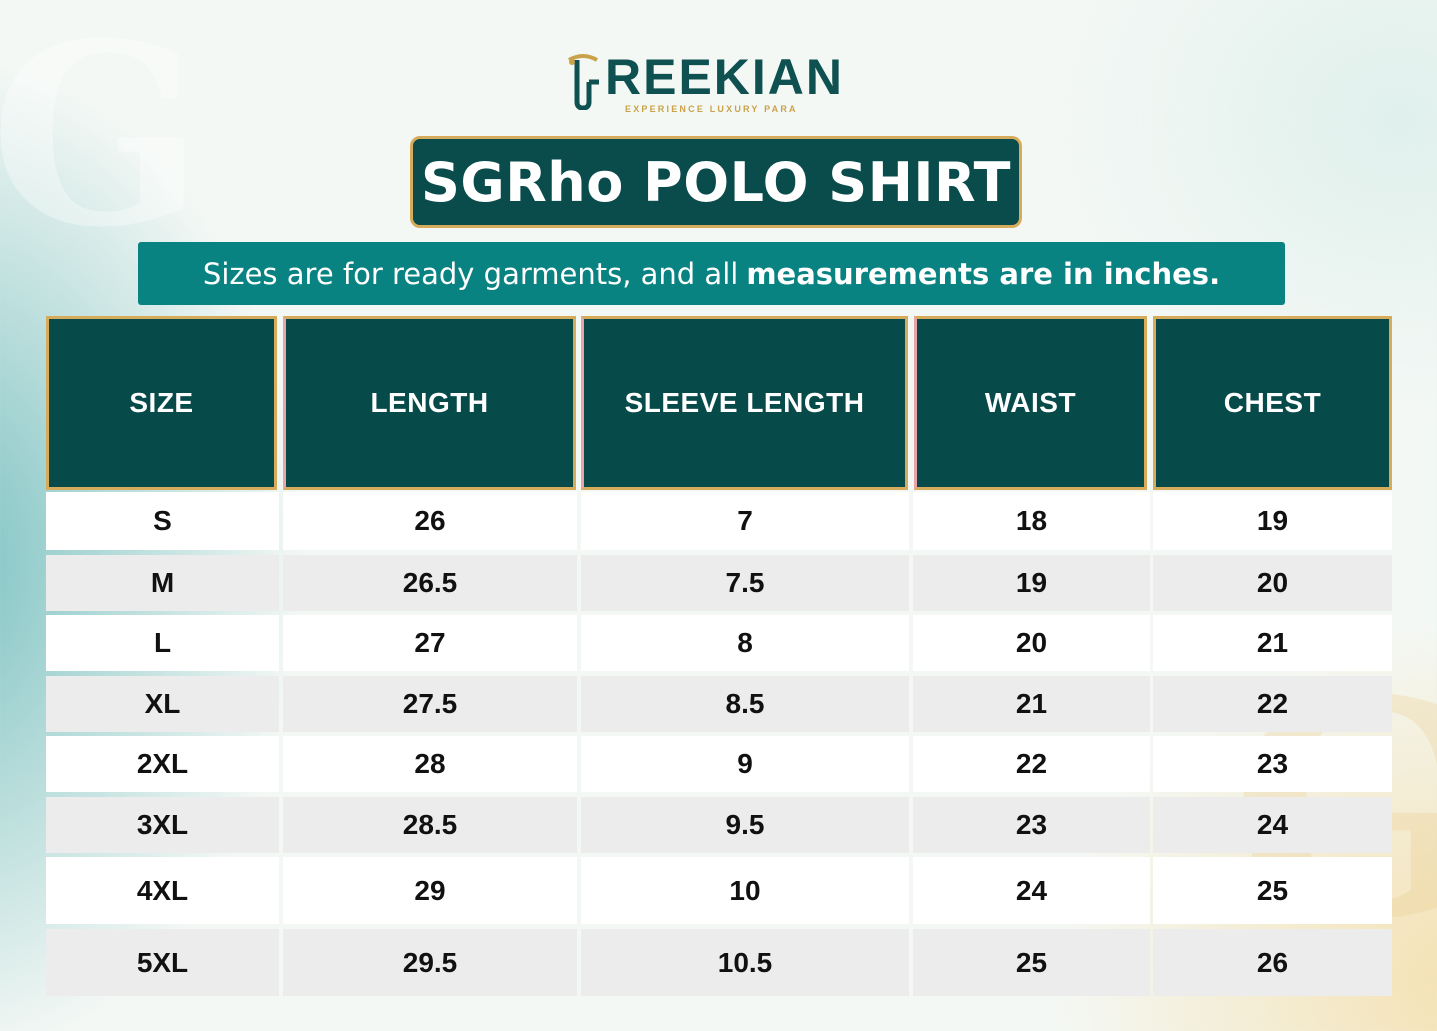  I want to click on table-cell-length: 29.5, so click(430, 962).